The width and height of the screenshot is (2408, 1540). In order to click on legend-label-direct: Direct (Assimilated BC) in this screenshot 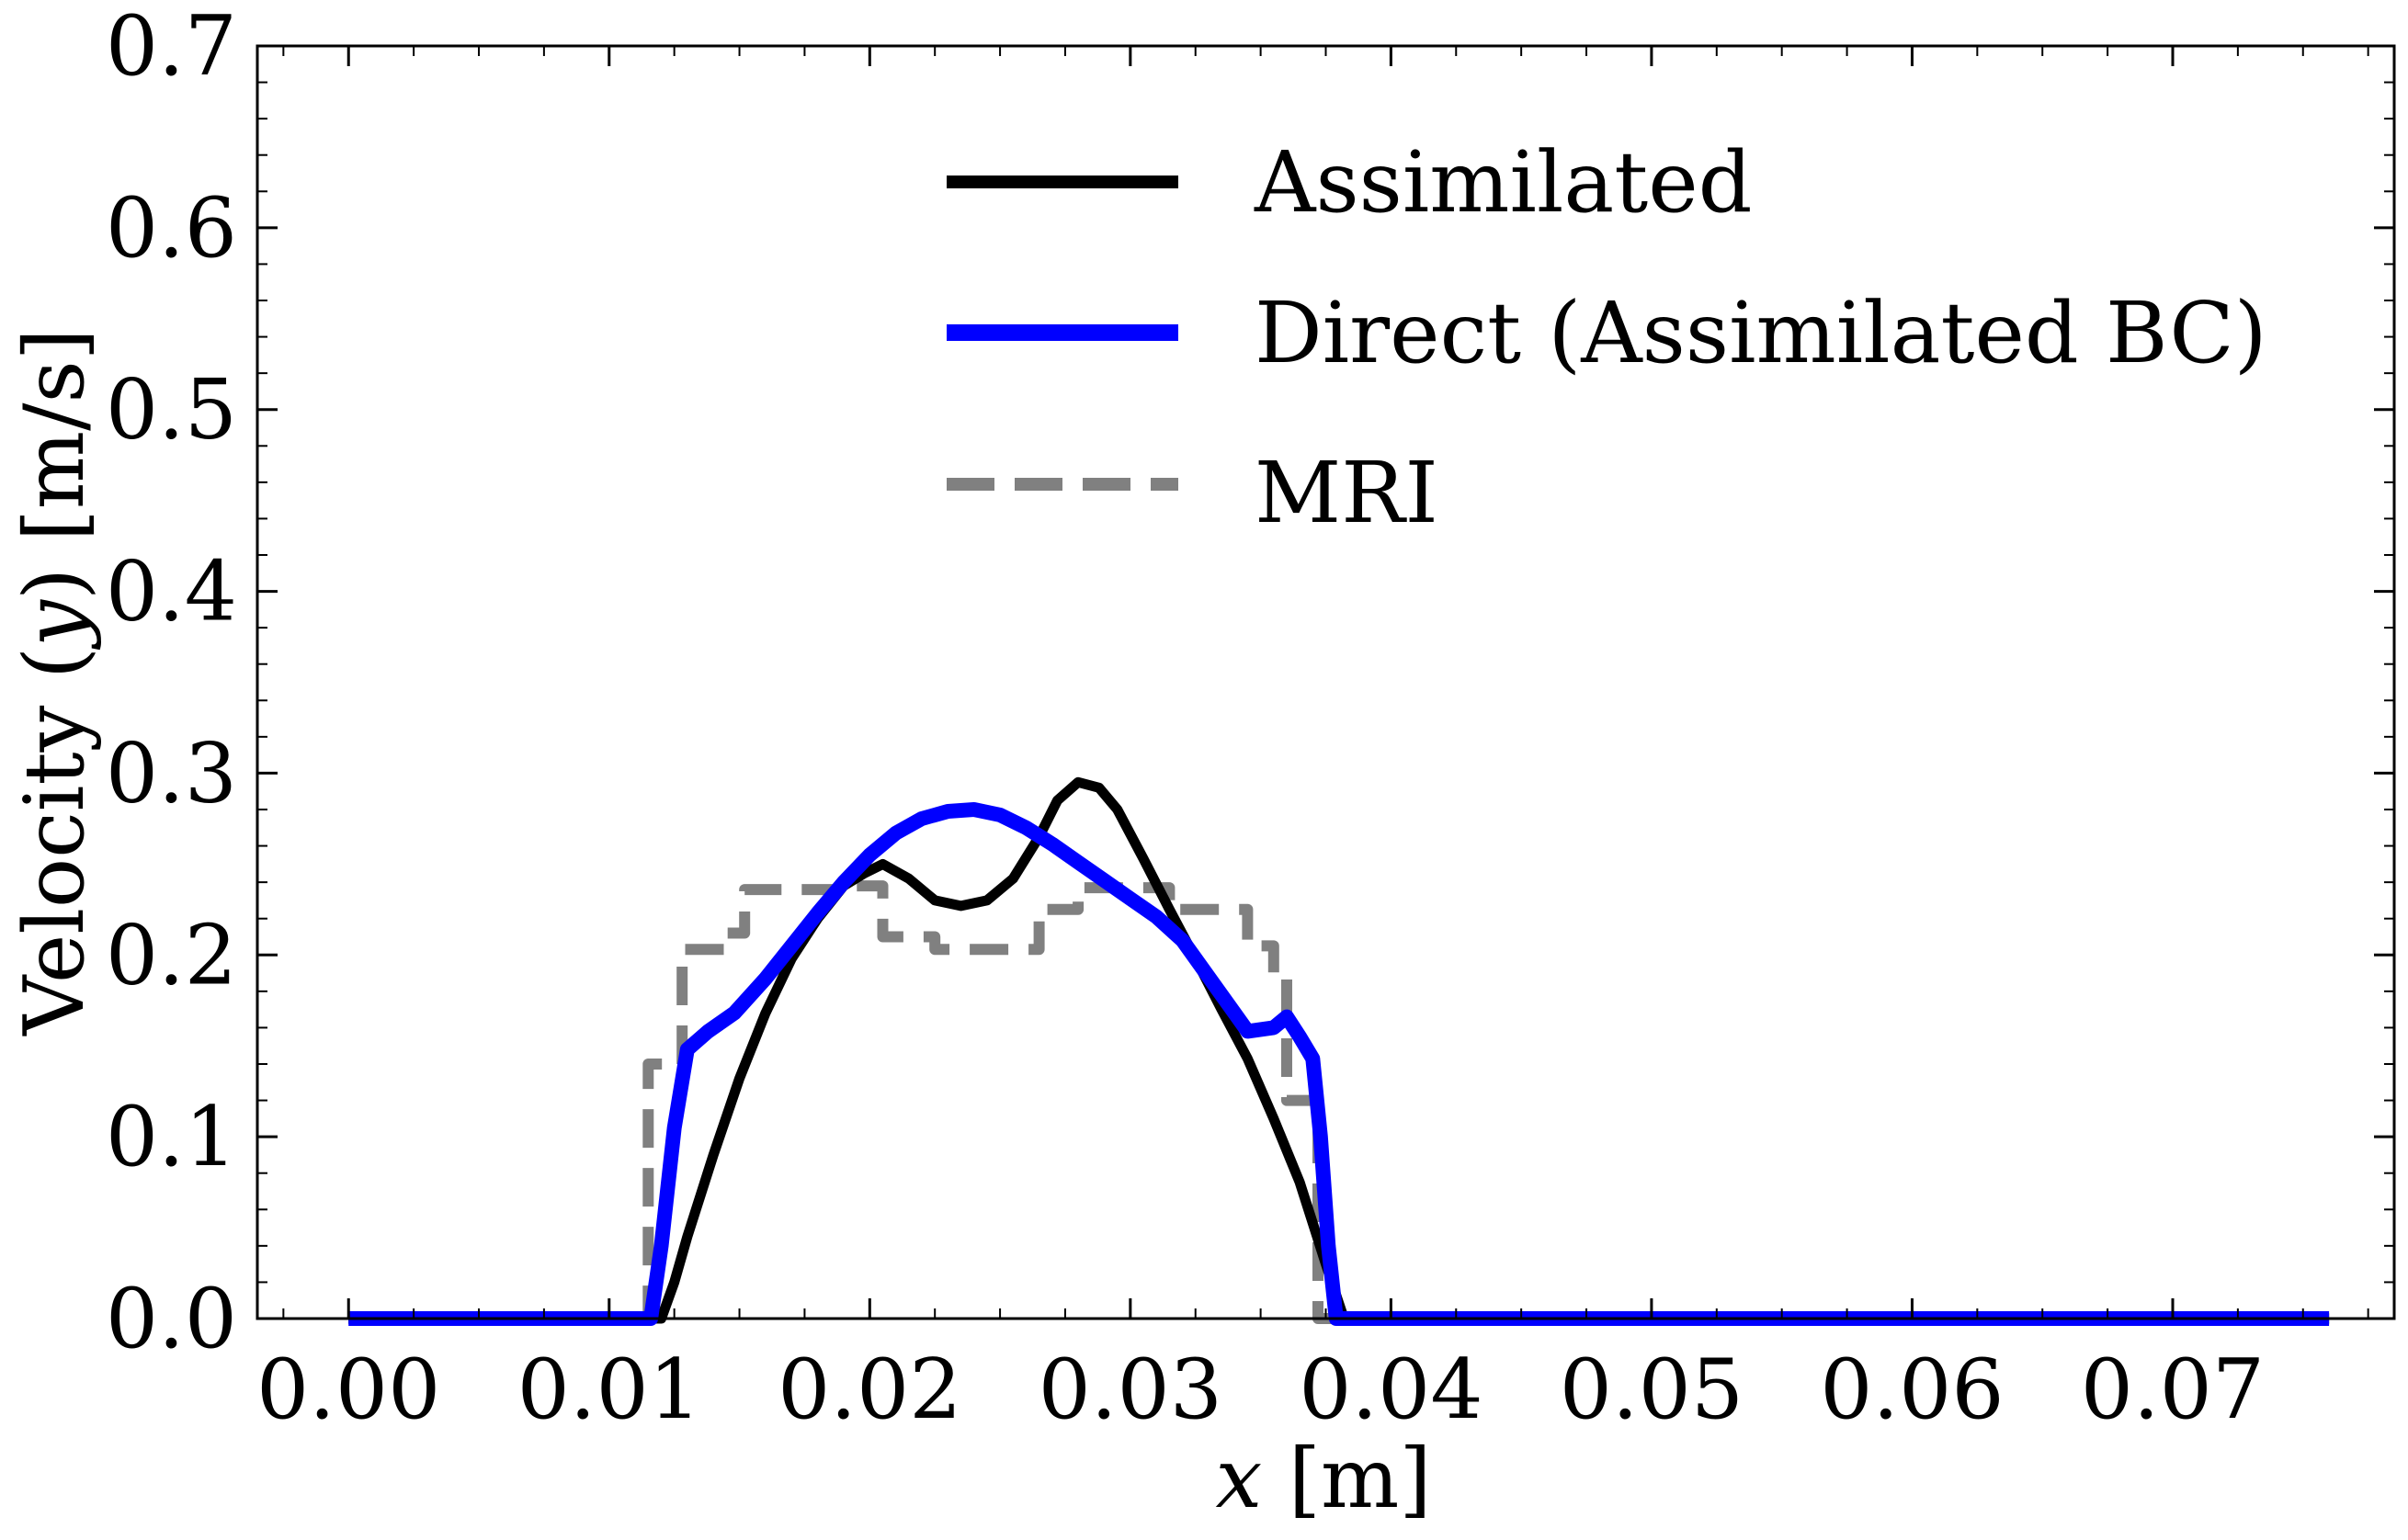, I will do `click(1761, 333)`.